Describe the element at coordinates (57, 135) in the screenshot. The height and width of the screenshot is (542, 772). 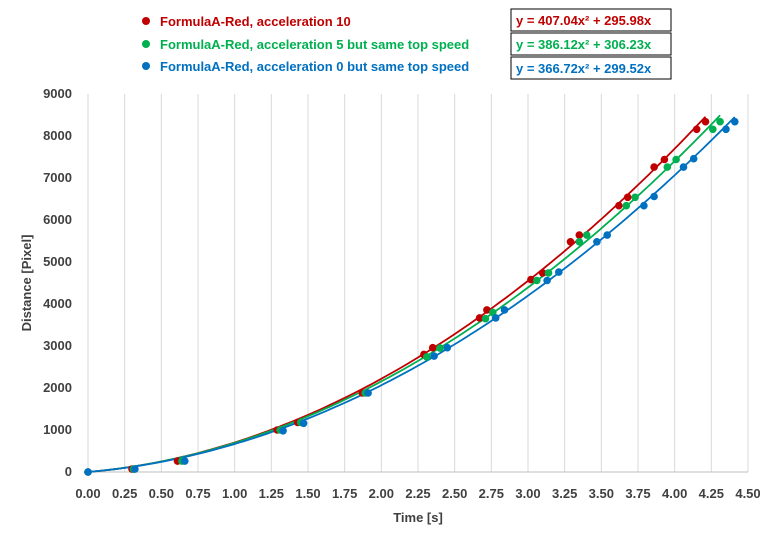
I see `y-tick-label: 8000` at that location.